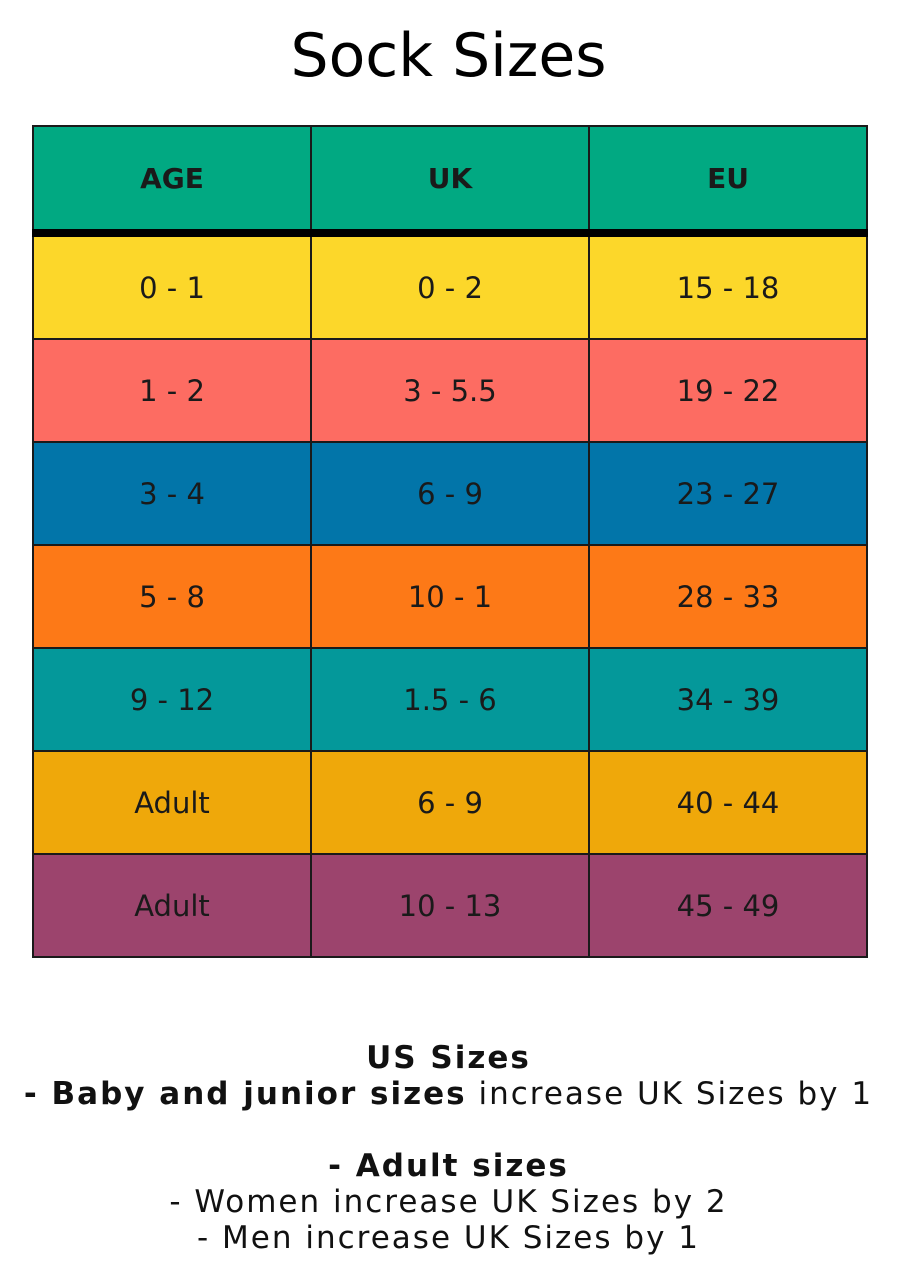 The width and height of the screenshot is (897, 1273). What do you see at coordinates (728, 596) in the screenshot?
I see `eu-cell: 28 - 33` at bounding box center [728, 596].